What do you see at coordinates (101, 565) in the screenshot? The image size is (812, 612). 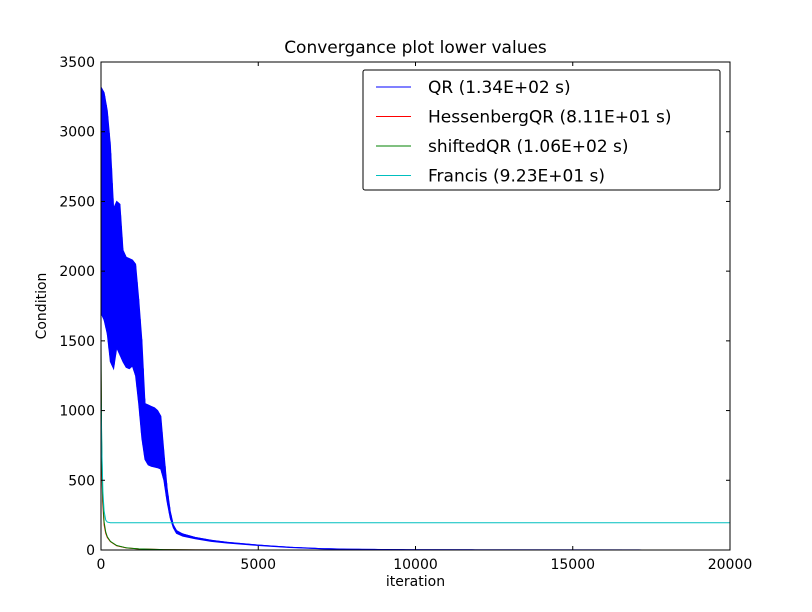 I see `x-tick-label: 0` at bounding box center [101, 565].